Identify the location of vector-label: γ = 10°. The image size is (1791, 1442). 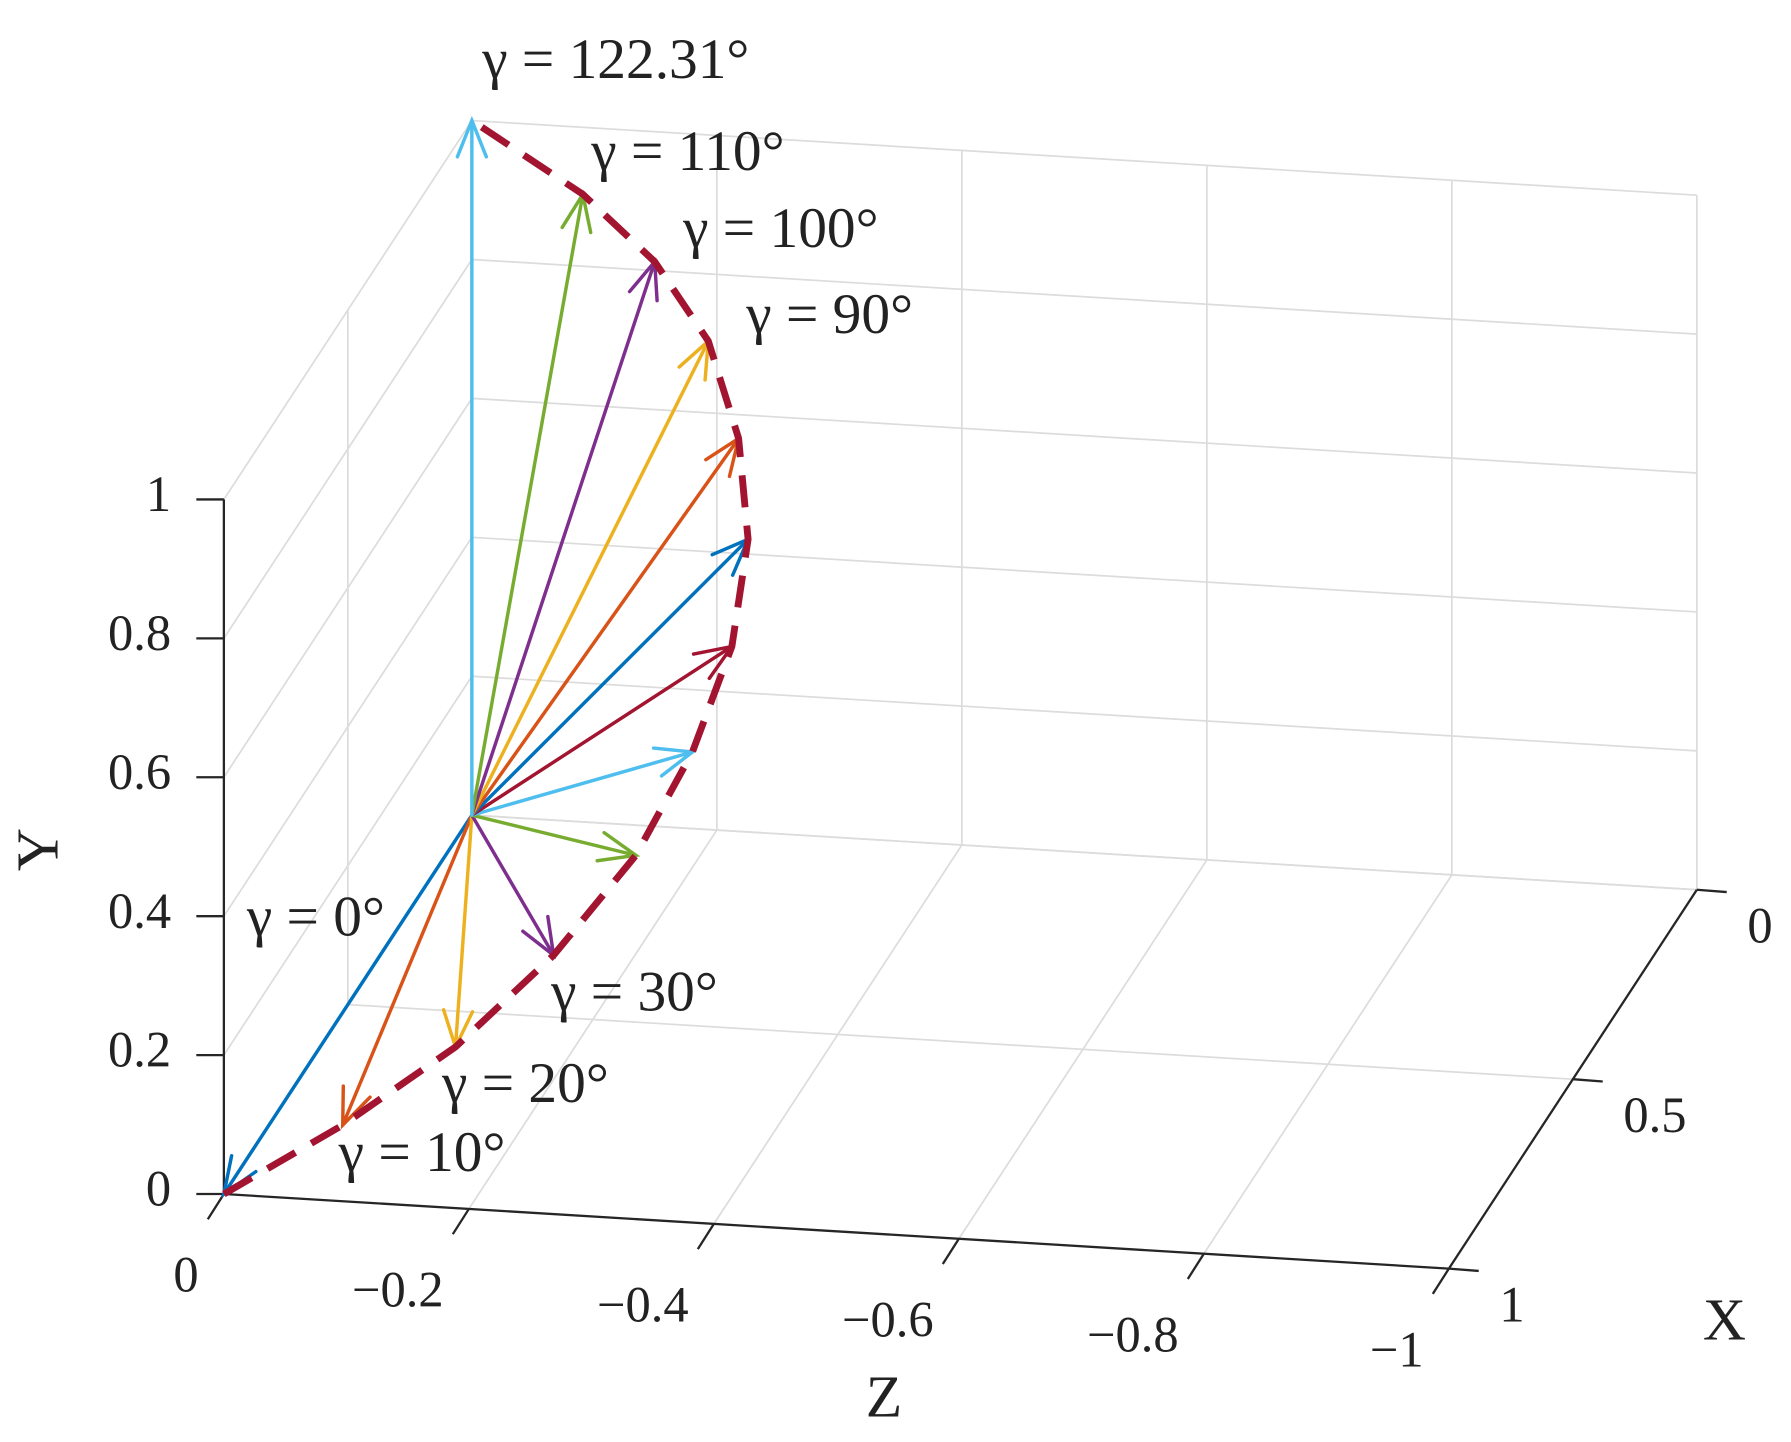
(422, 1152).